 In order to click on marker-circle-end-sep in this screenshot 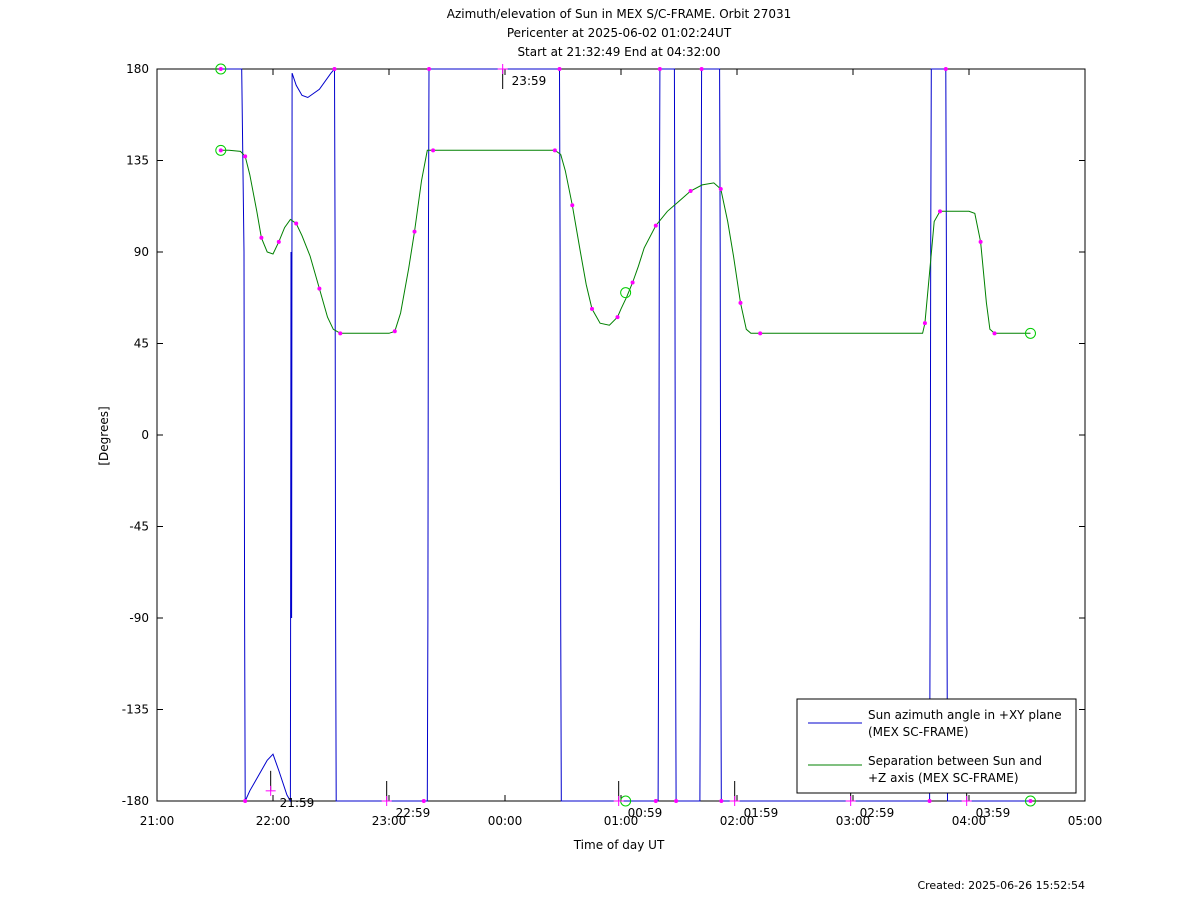, I will do `click(1030, 333)`.